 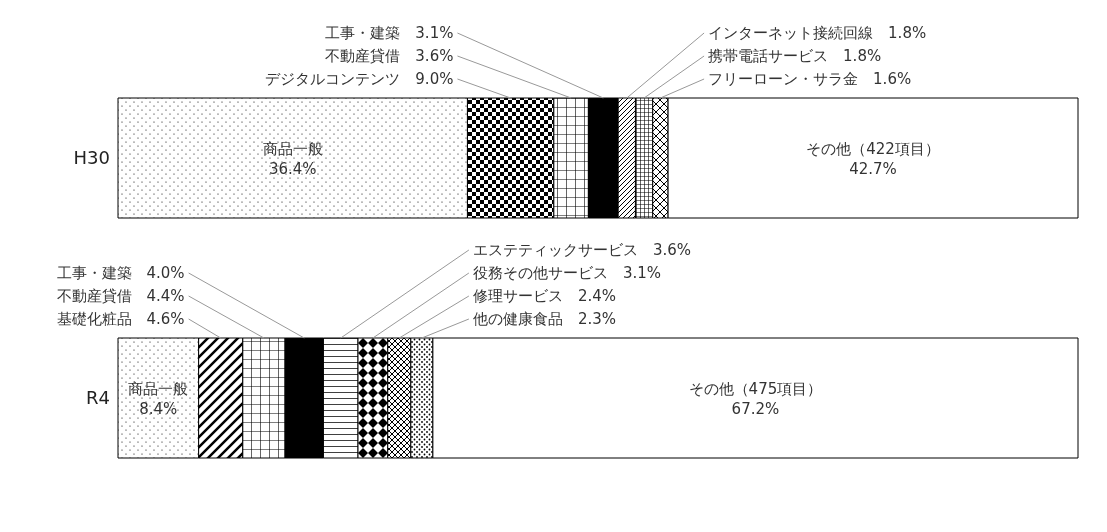 I want to click on series-label: その他（422項目）, so click(x=873, y=149).